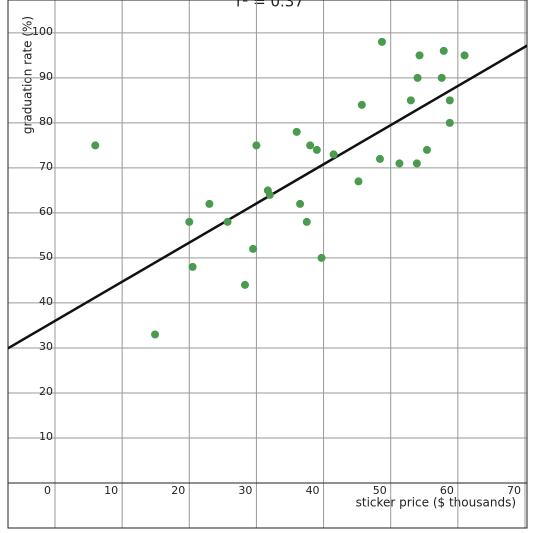  I want to click on x-tick-label: 0, so click(47, 490).